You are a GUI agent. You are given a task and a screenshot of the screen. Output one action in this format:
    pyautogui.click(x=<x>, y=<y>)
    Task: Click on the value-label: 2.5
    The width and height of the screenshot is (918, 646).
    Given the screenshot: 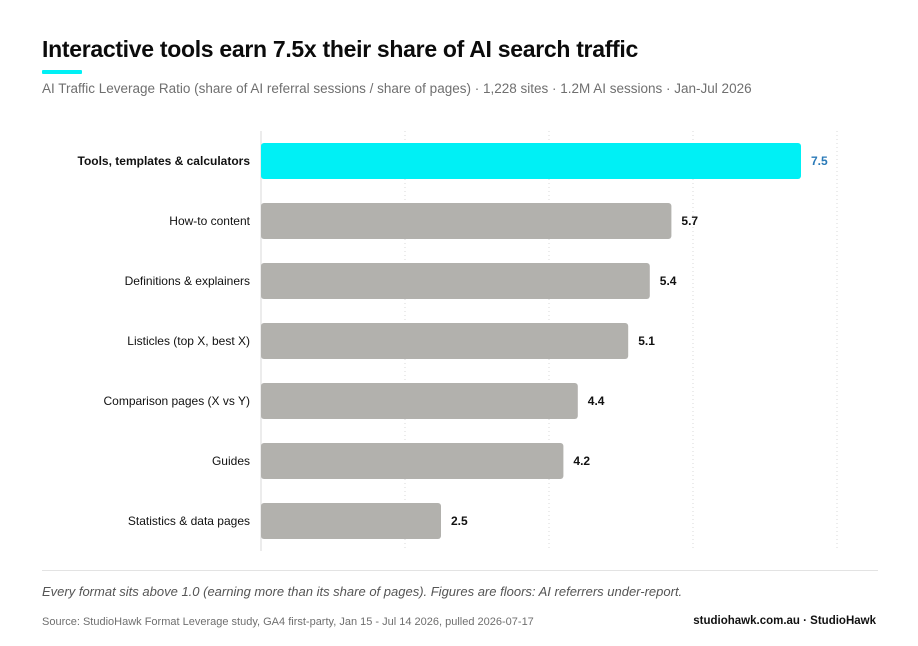 What is the action you would take?
    pyautogui.click(x=459, y=521)
    